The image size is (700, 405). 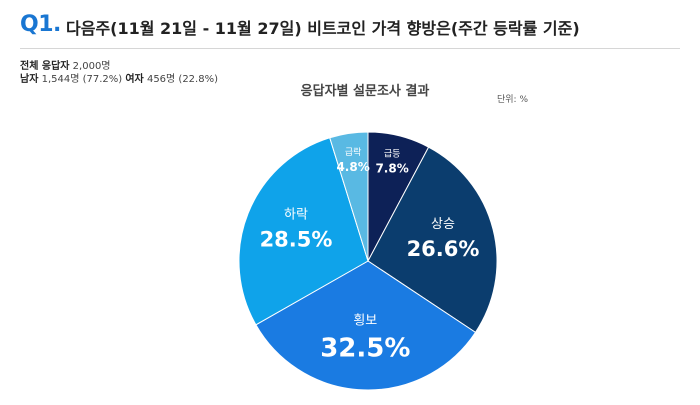 What do you see at coordinates (391, 169) in the screenshot?
I see `slice-value-0: 7.8%` at bounding box center [391, 169].